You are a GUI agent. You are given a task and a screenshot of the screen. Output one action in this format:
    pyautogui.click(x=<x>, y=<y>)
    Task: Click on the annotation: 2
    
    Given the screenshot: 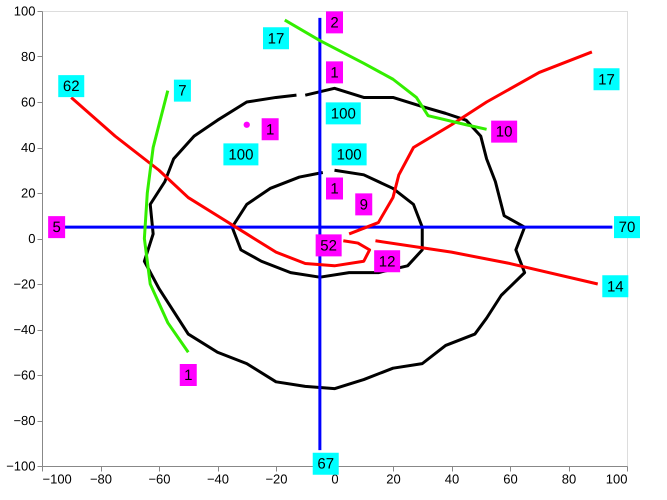 What is the action you would take?
    pyautogui.click(x=334, y=23)
    